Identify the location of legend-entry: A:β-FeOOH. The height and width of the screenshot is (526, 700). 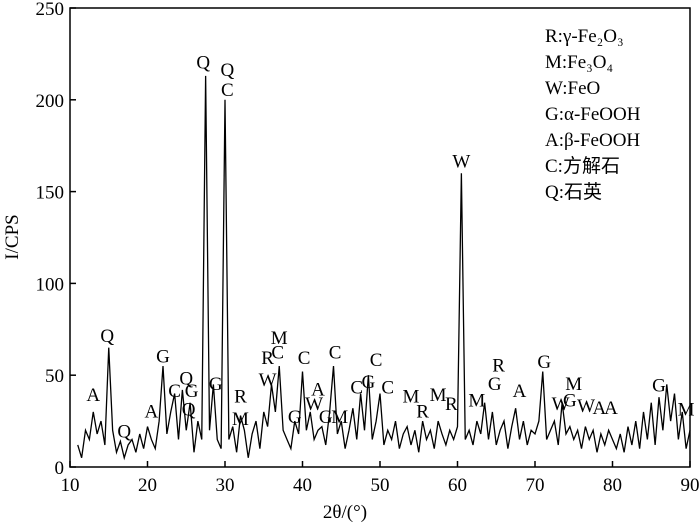
(592, 140).